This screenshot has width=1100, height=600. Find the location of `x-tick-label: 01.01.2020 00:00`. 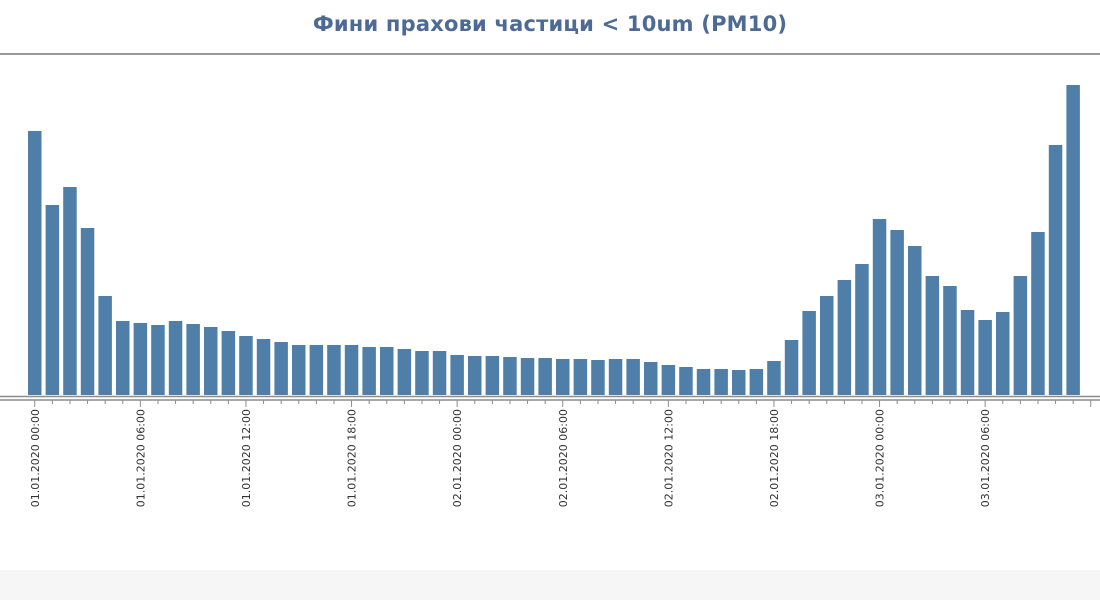

x-tick-label: 01.01.2020 00:00 is located at coordinates (35, 458).